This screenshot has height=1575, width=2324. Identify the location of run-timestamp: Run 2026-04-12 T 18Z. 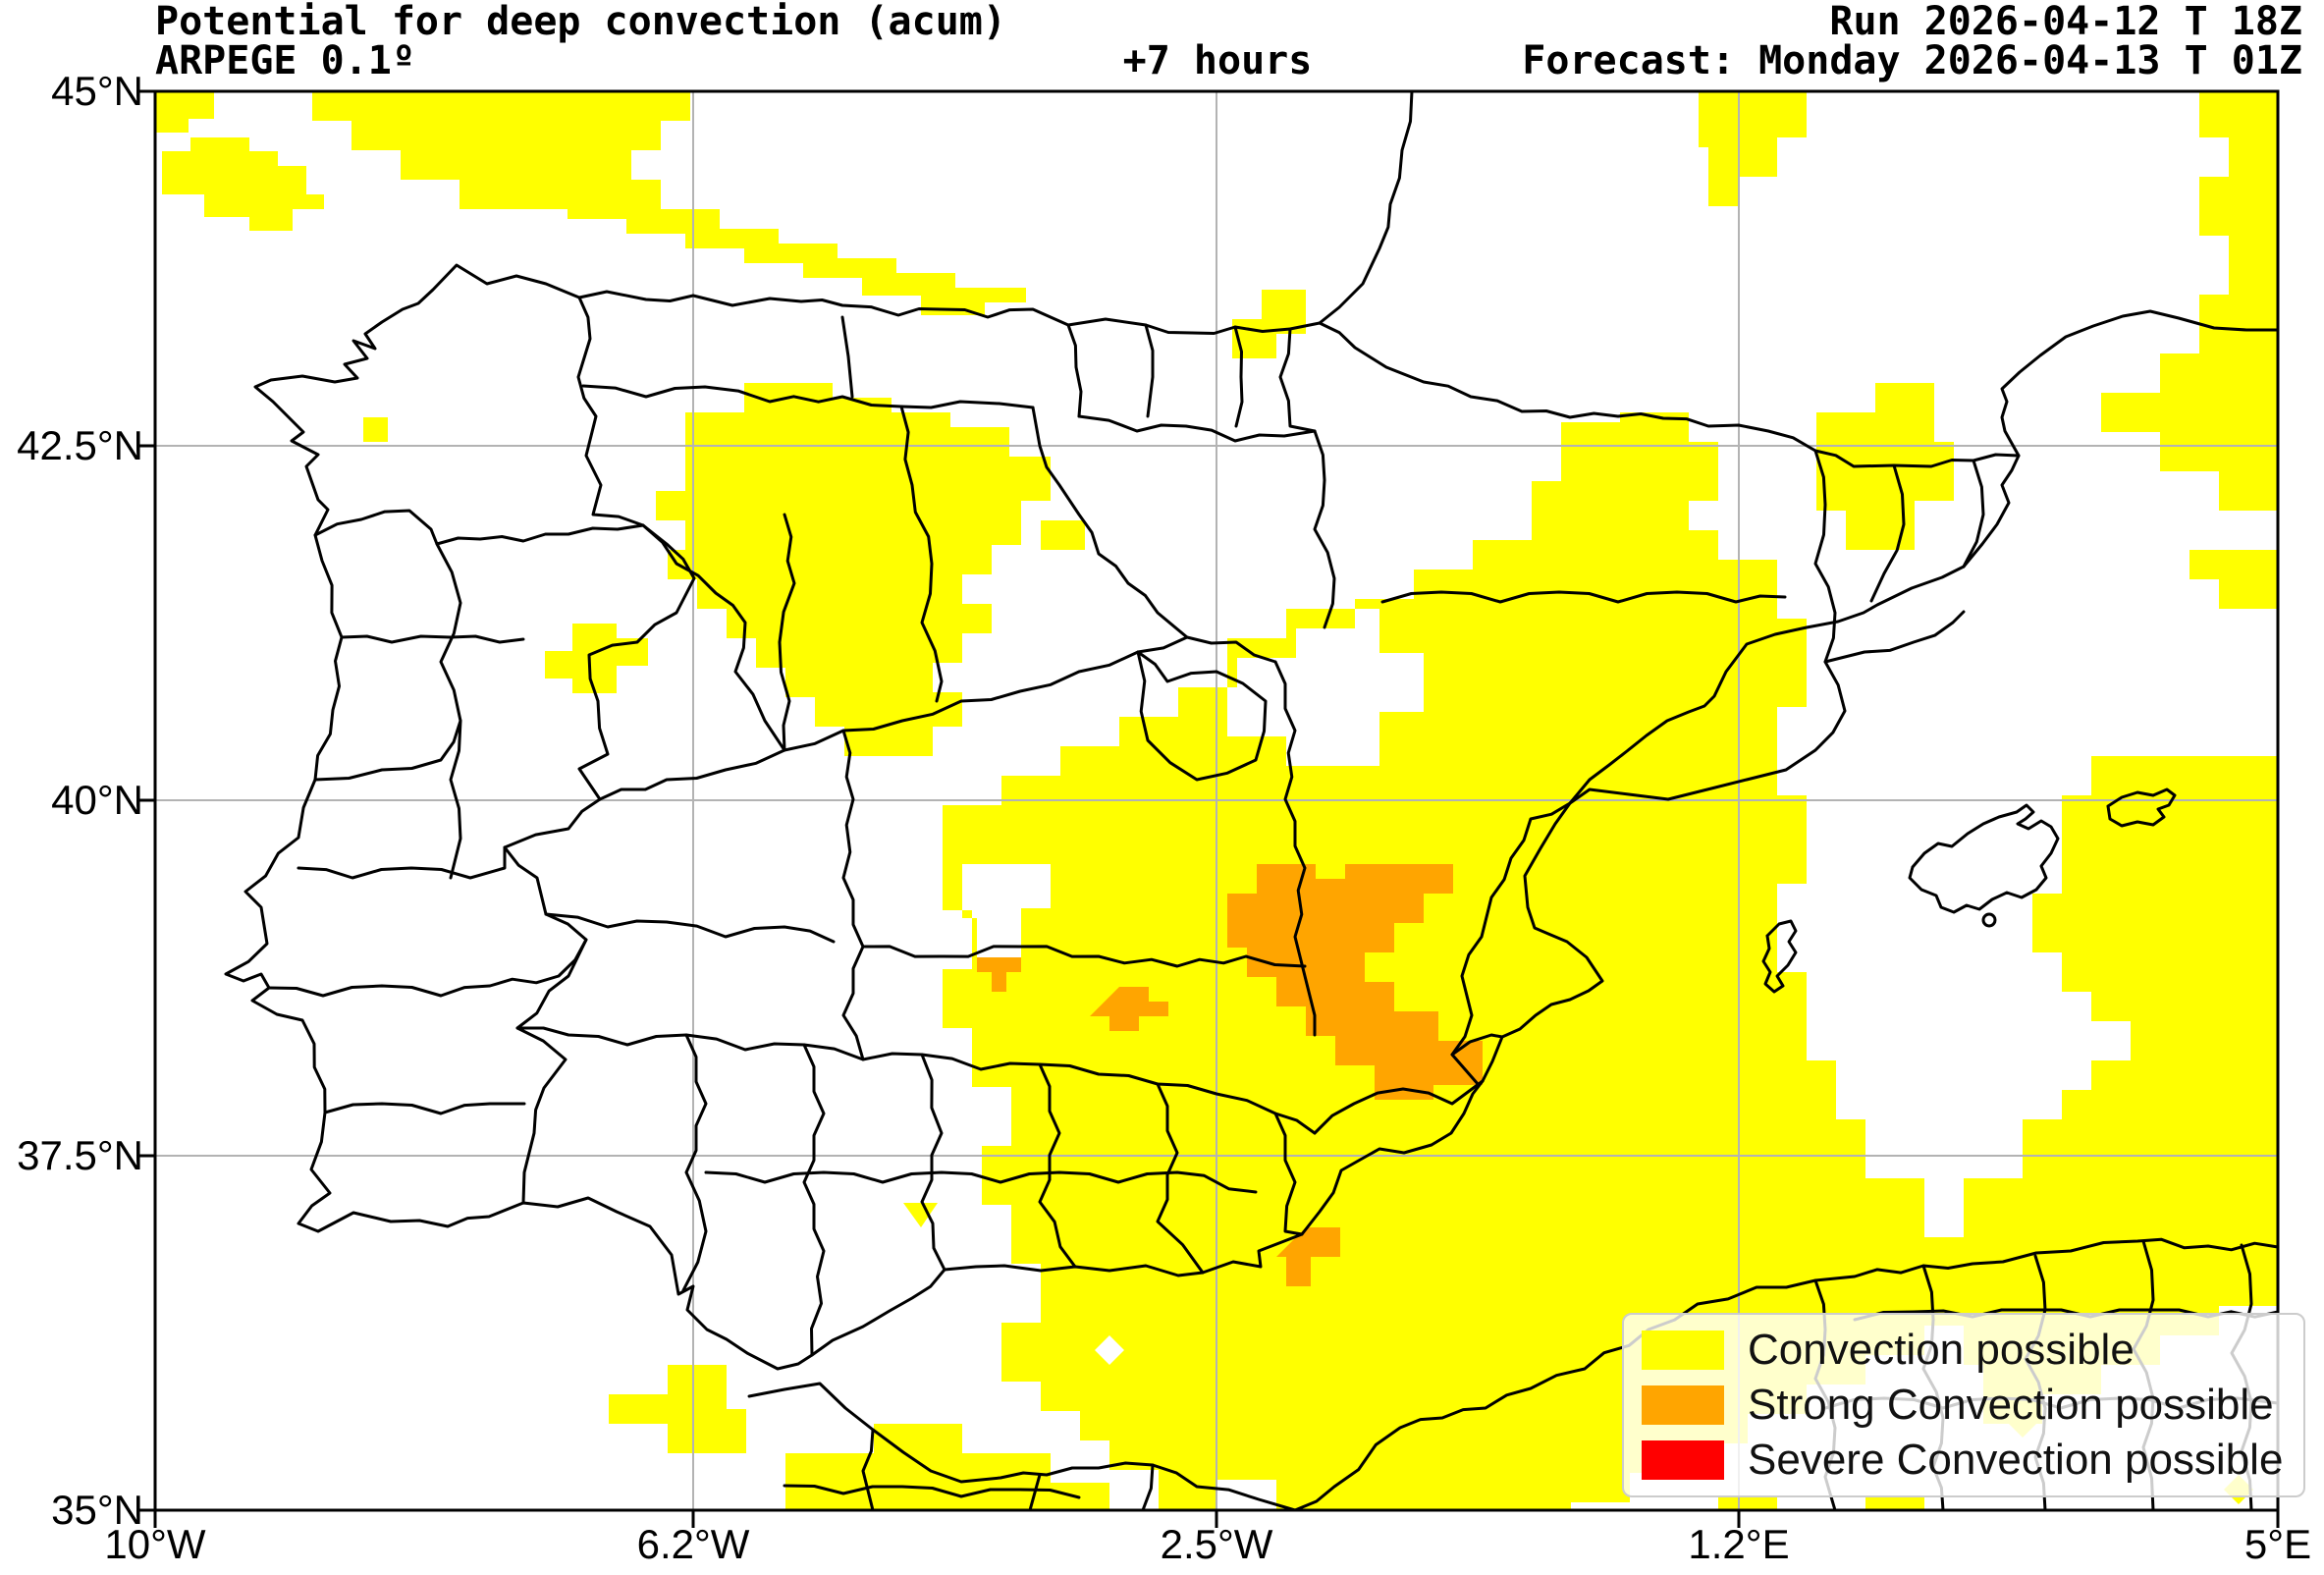
(2065, 22).